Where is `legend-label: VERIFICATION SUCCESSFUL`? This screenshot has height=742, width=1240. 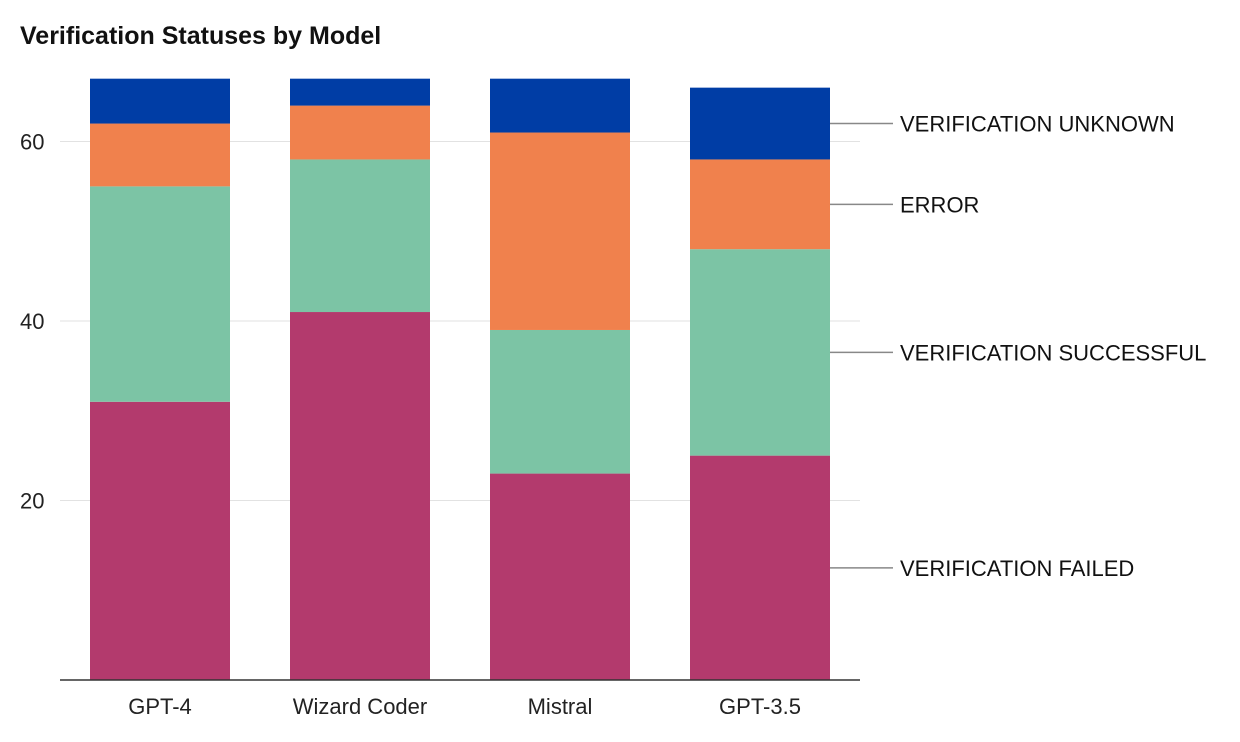 legend-label: VERIFICATION SUCCESSFUL is located at coordinates (1053, 352).